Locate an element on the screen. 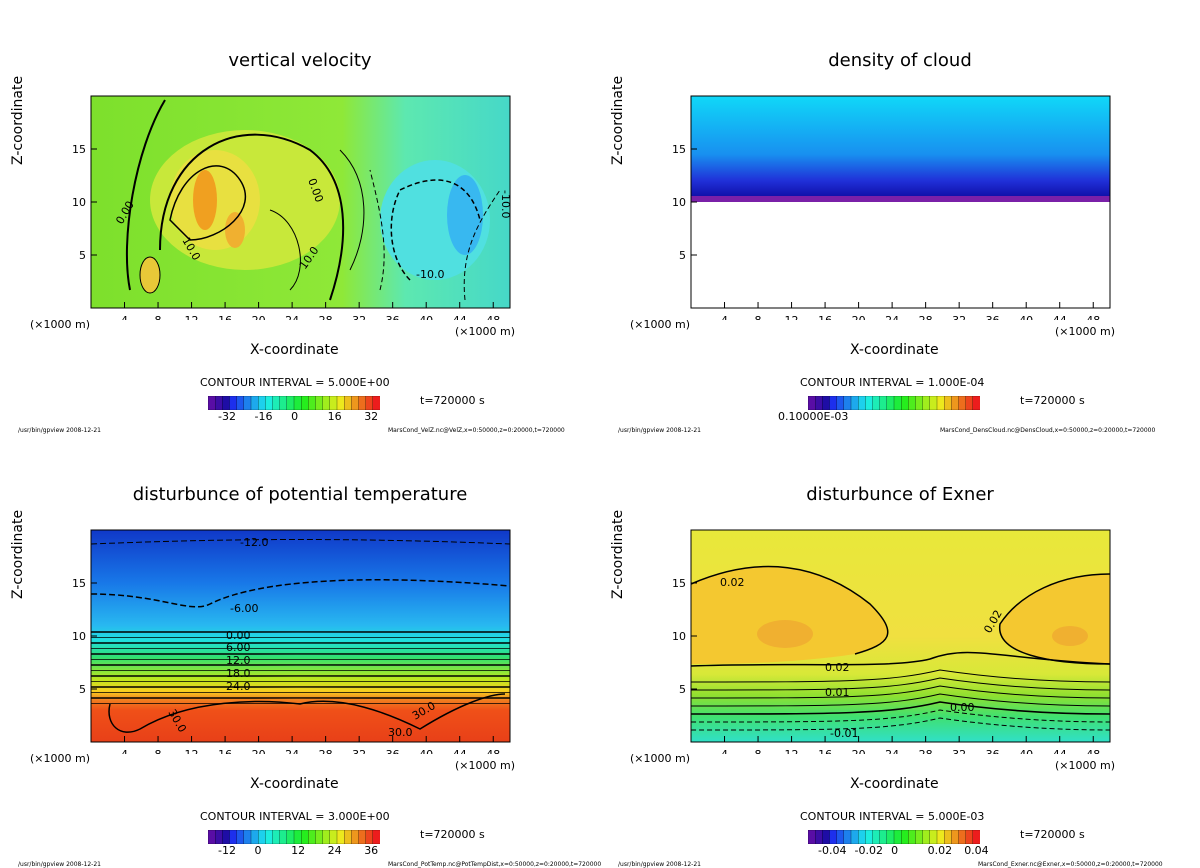 Image resolution: width=1200 pixels, height=868 pixels. x-axis-ticks: 4812162024283236404448 is located at coordinates (310, 311).